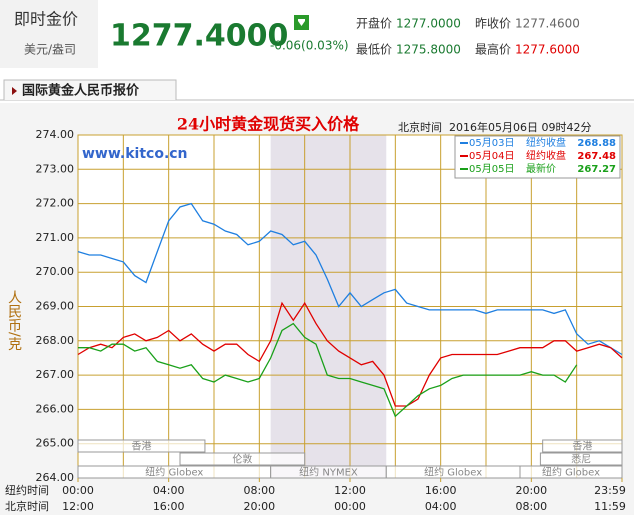 The image size is (634, 515). Describe the element at coordinates (309, 46) in the screenshot. I see `change: -0.06(0.03%)` at that location.